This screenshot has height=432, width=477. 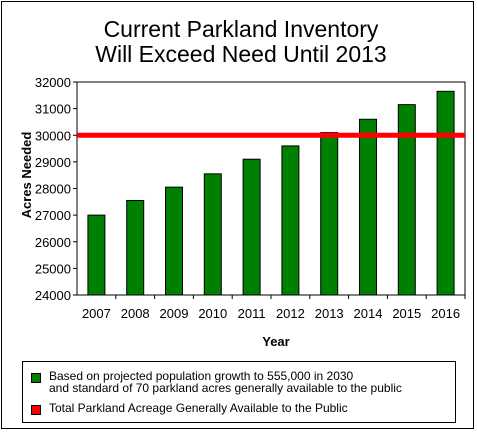 What do you see at coordinates (135, 313) in the screenshot?
I see `x-tick-label: 2008` at bounding box center [135, 313].